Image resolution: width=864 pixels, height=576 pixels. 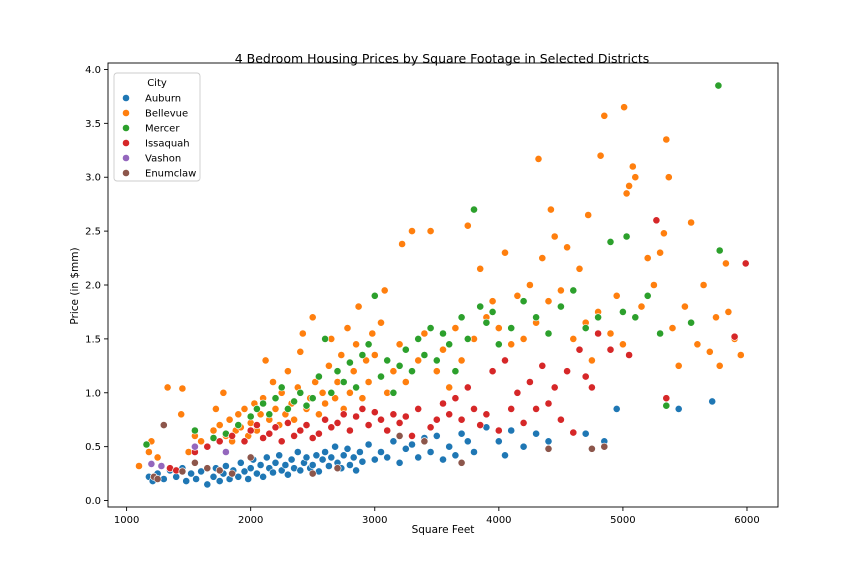 I want to click on legend-label-enumclaw: Enumclaw, so click(x=170, y=174).